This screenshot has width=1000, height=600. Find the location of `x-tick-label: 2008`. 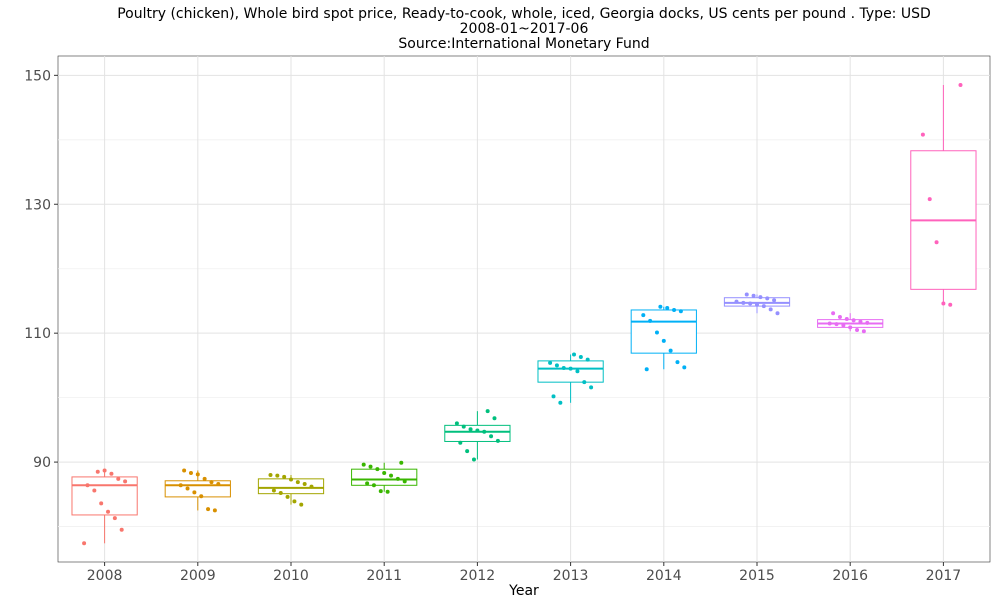

x-tick-label: 2008 is located at coordinates (105, 576).